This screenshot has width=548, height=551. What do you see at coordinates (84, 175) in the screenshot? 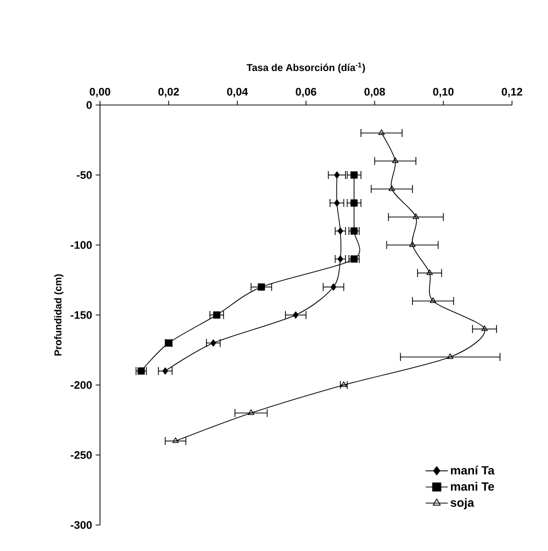
I see `y-tick-label: -50` at bounding box center [84, 175].